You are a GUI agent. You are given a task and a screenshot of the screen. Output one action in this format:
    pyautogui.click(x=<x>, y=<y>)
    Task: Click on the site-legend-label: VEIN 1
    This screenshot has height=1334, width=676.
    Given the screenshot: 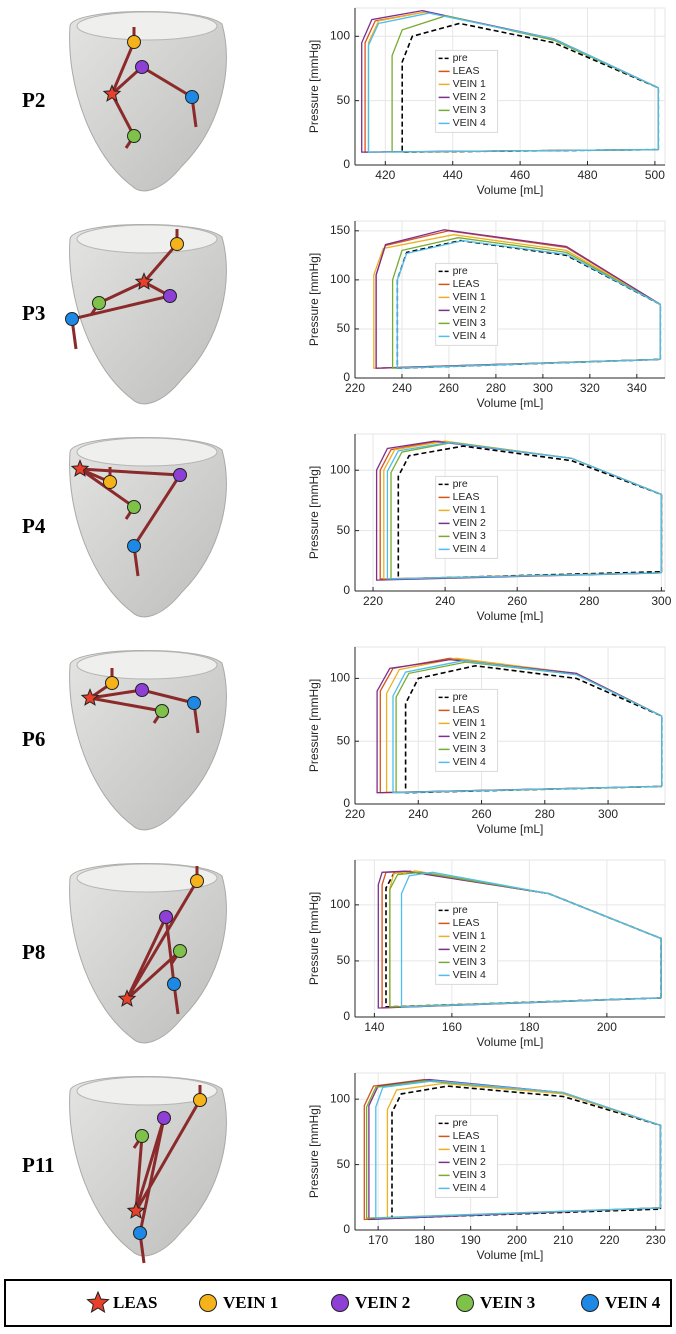 What is the action you would take?
    pyautogui.click(x=250, y=1302)
    